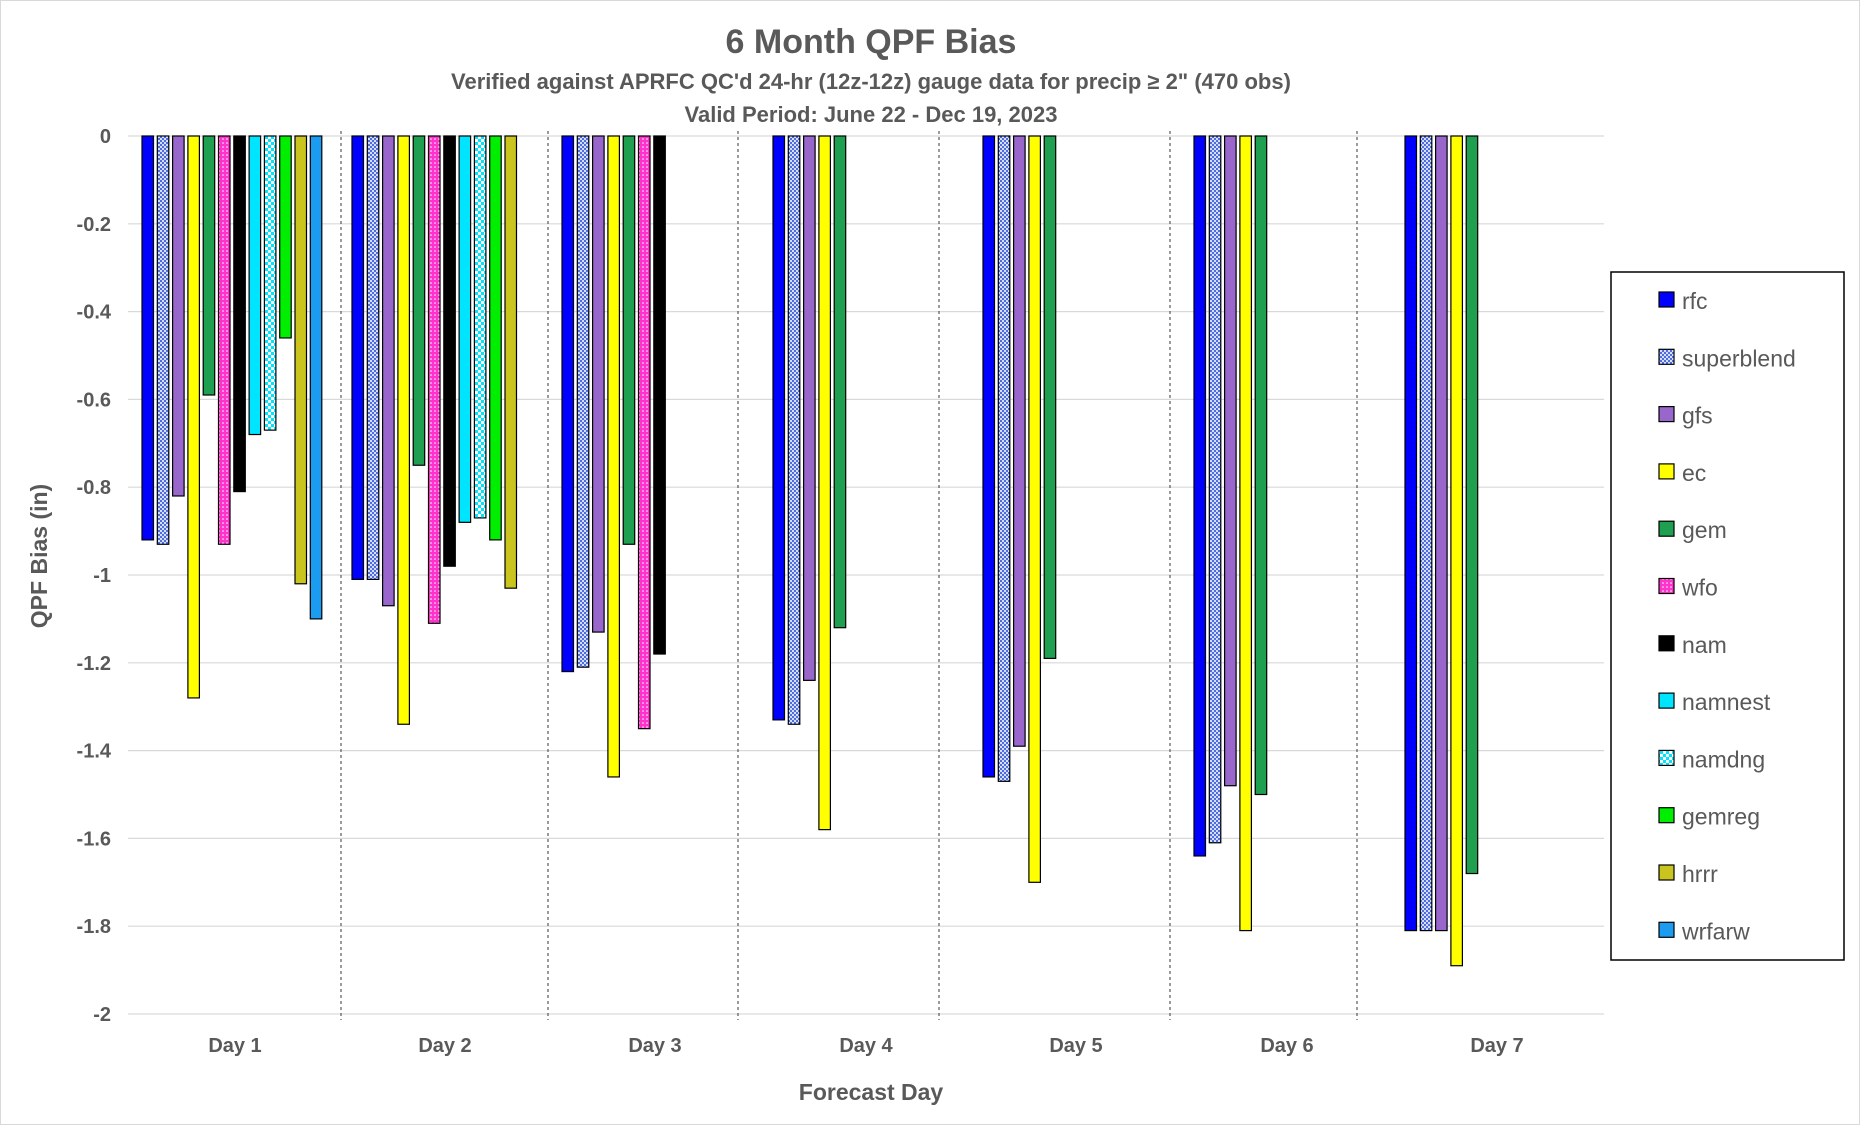  What do you see at coordinates (1704, 530) in the screenshot?
I see `legend-label-gem: gem` at bounding box center [1704, 530].